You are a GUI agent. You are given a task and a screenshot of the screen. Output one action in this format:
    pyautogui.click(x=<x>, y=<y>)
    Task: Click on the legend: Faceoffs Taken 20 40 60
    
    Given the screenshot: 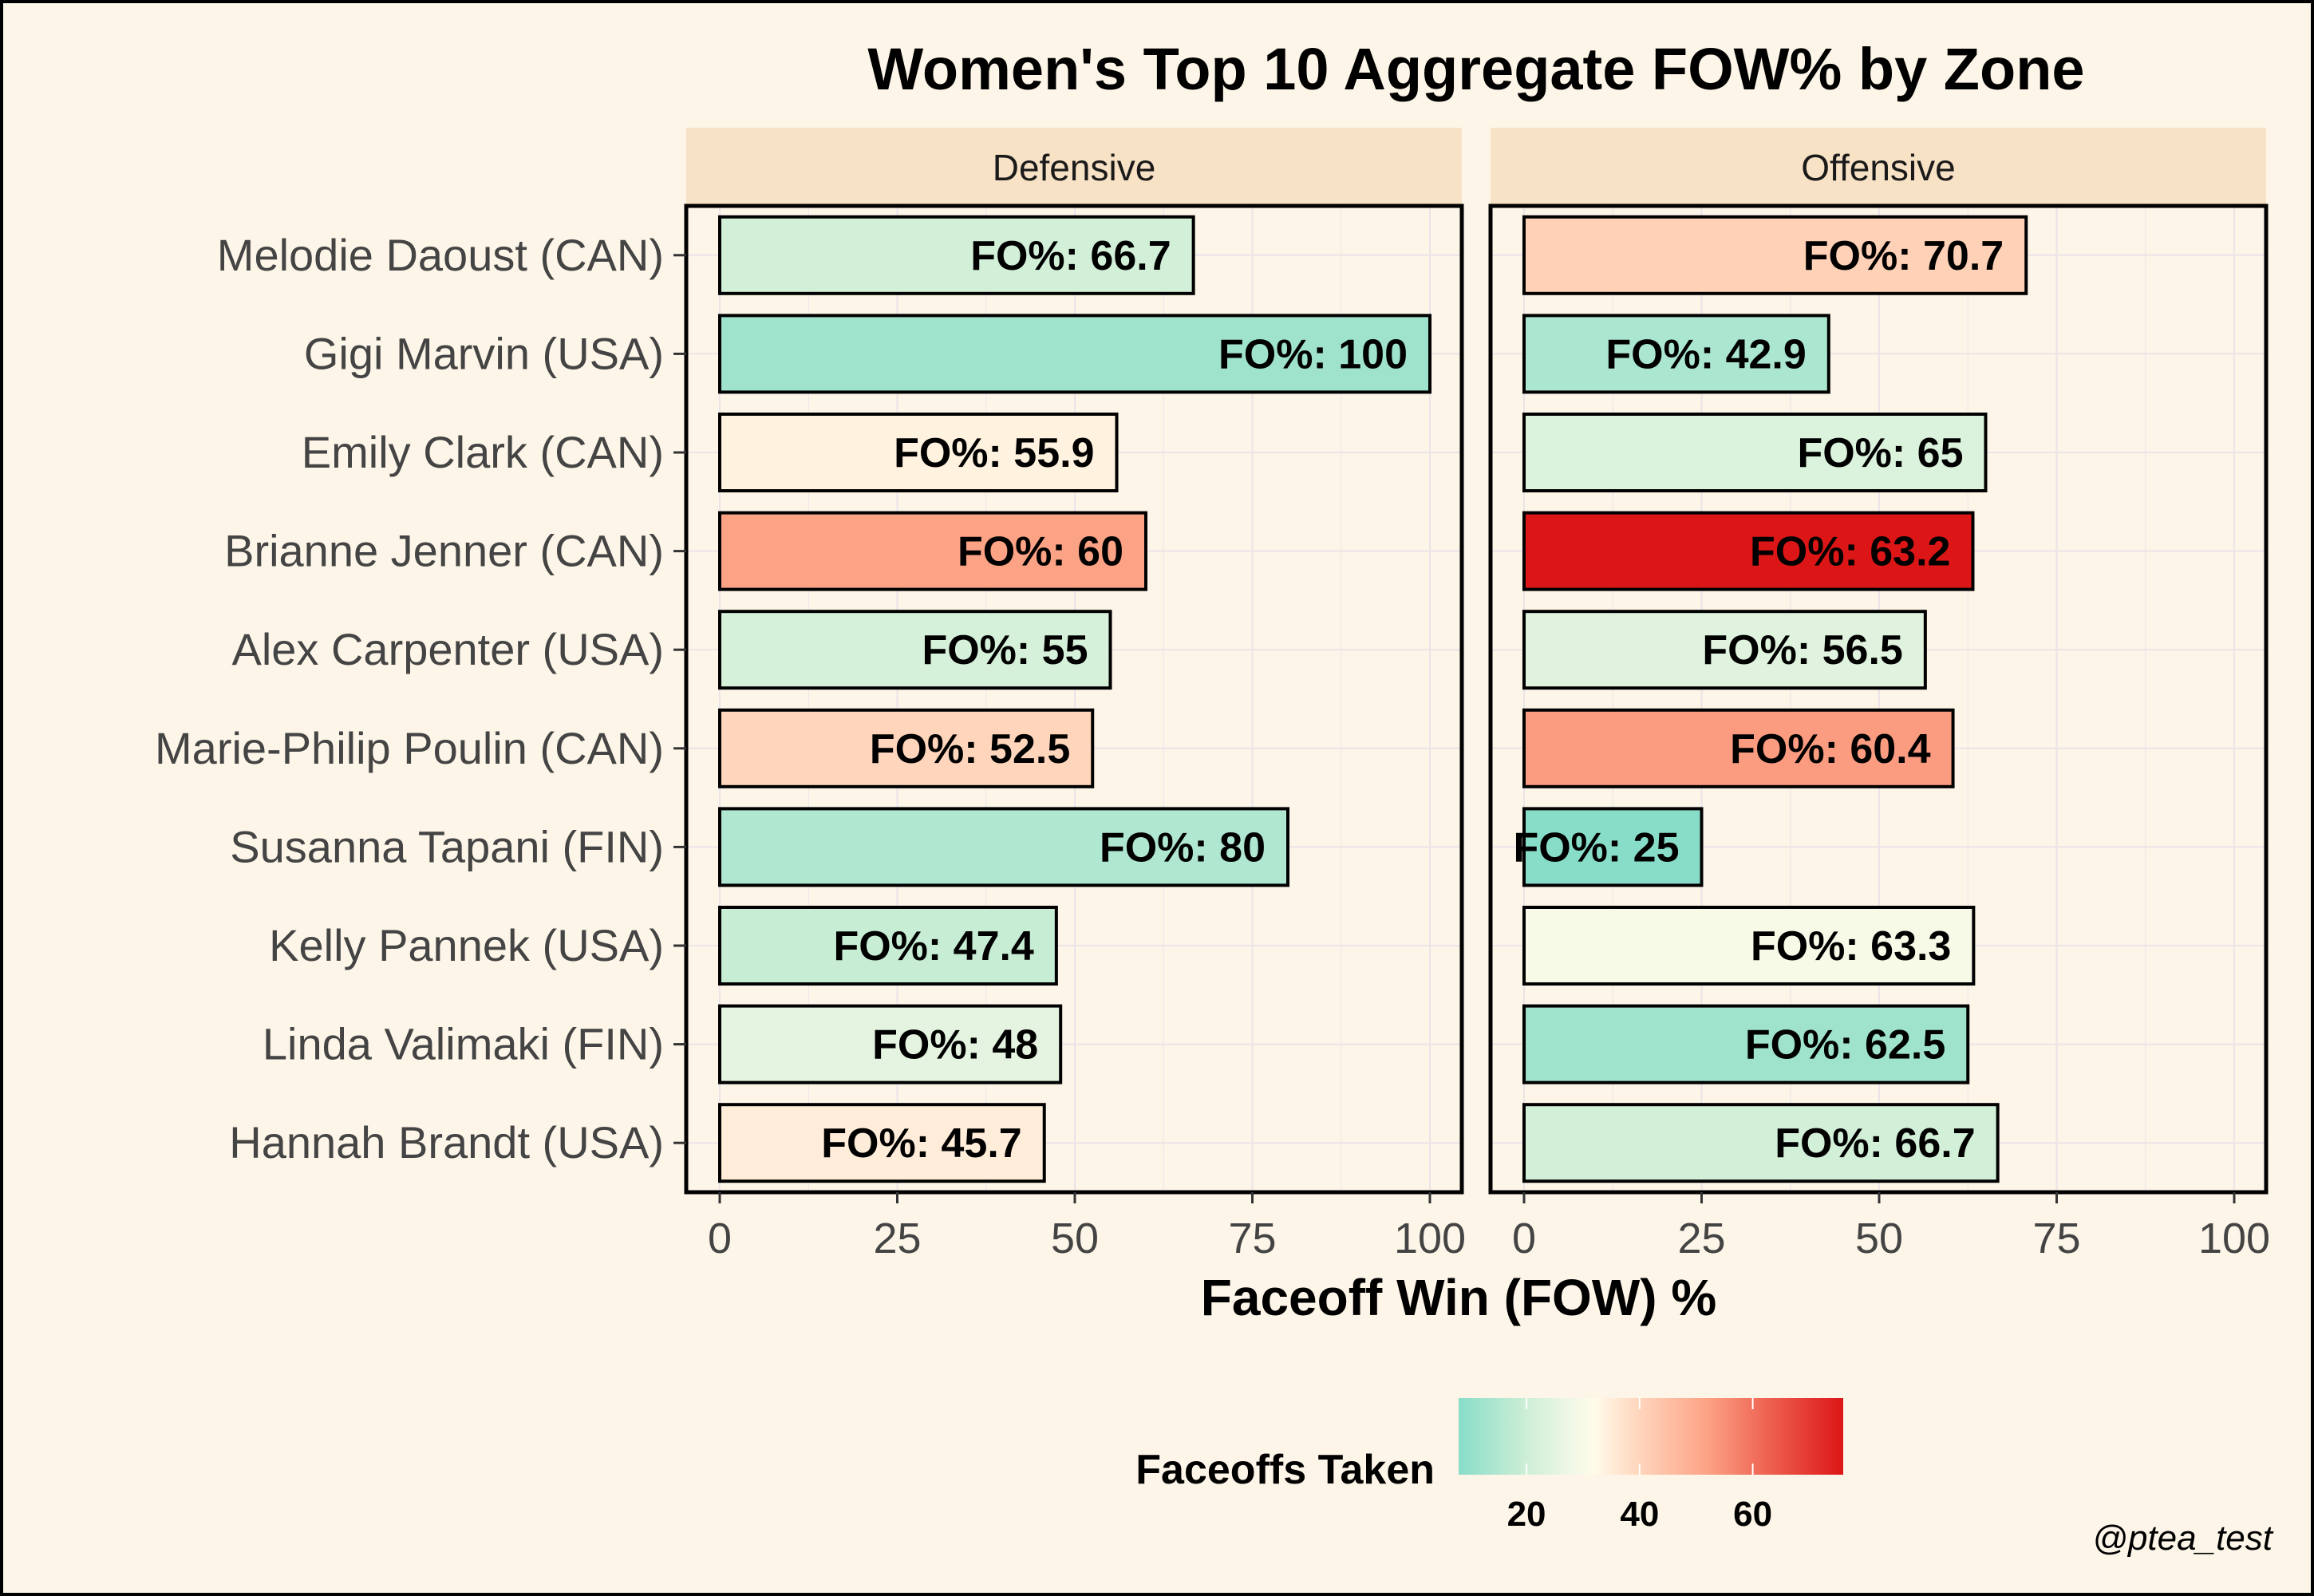 What is the action you would take?
    pyautogui.click(x=1489, y=1466)
    